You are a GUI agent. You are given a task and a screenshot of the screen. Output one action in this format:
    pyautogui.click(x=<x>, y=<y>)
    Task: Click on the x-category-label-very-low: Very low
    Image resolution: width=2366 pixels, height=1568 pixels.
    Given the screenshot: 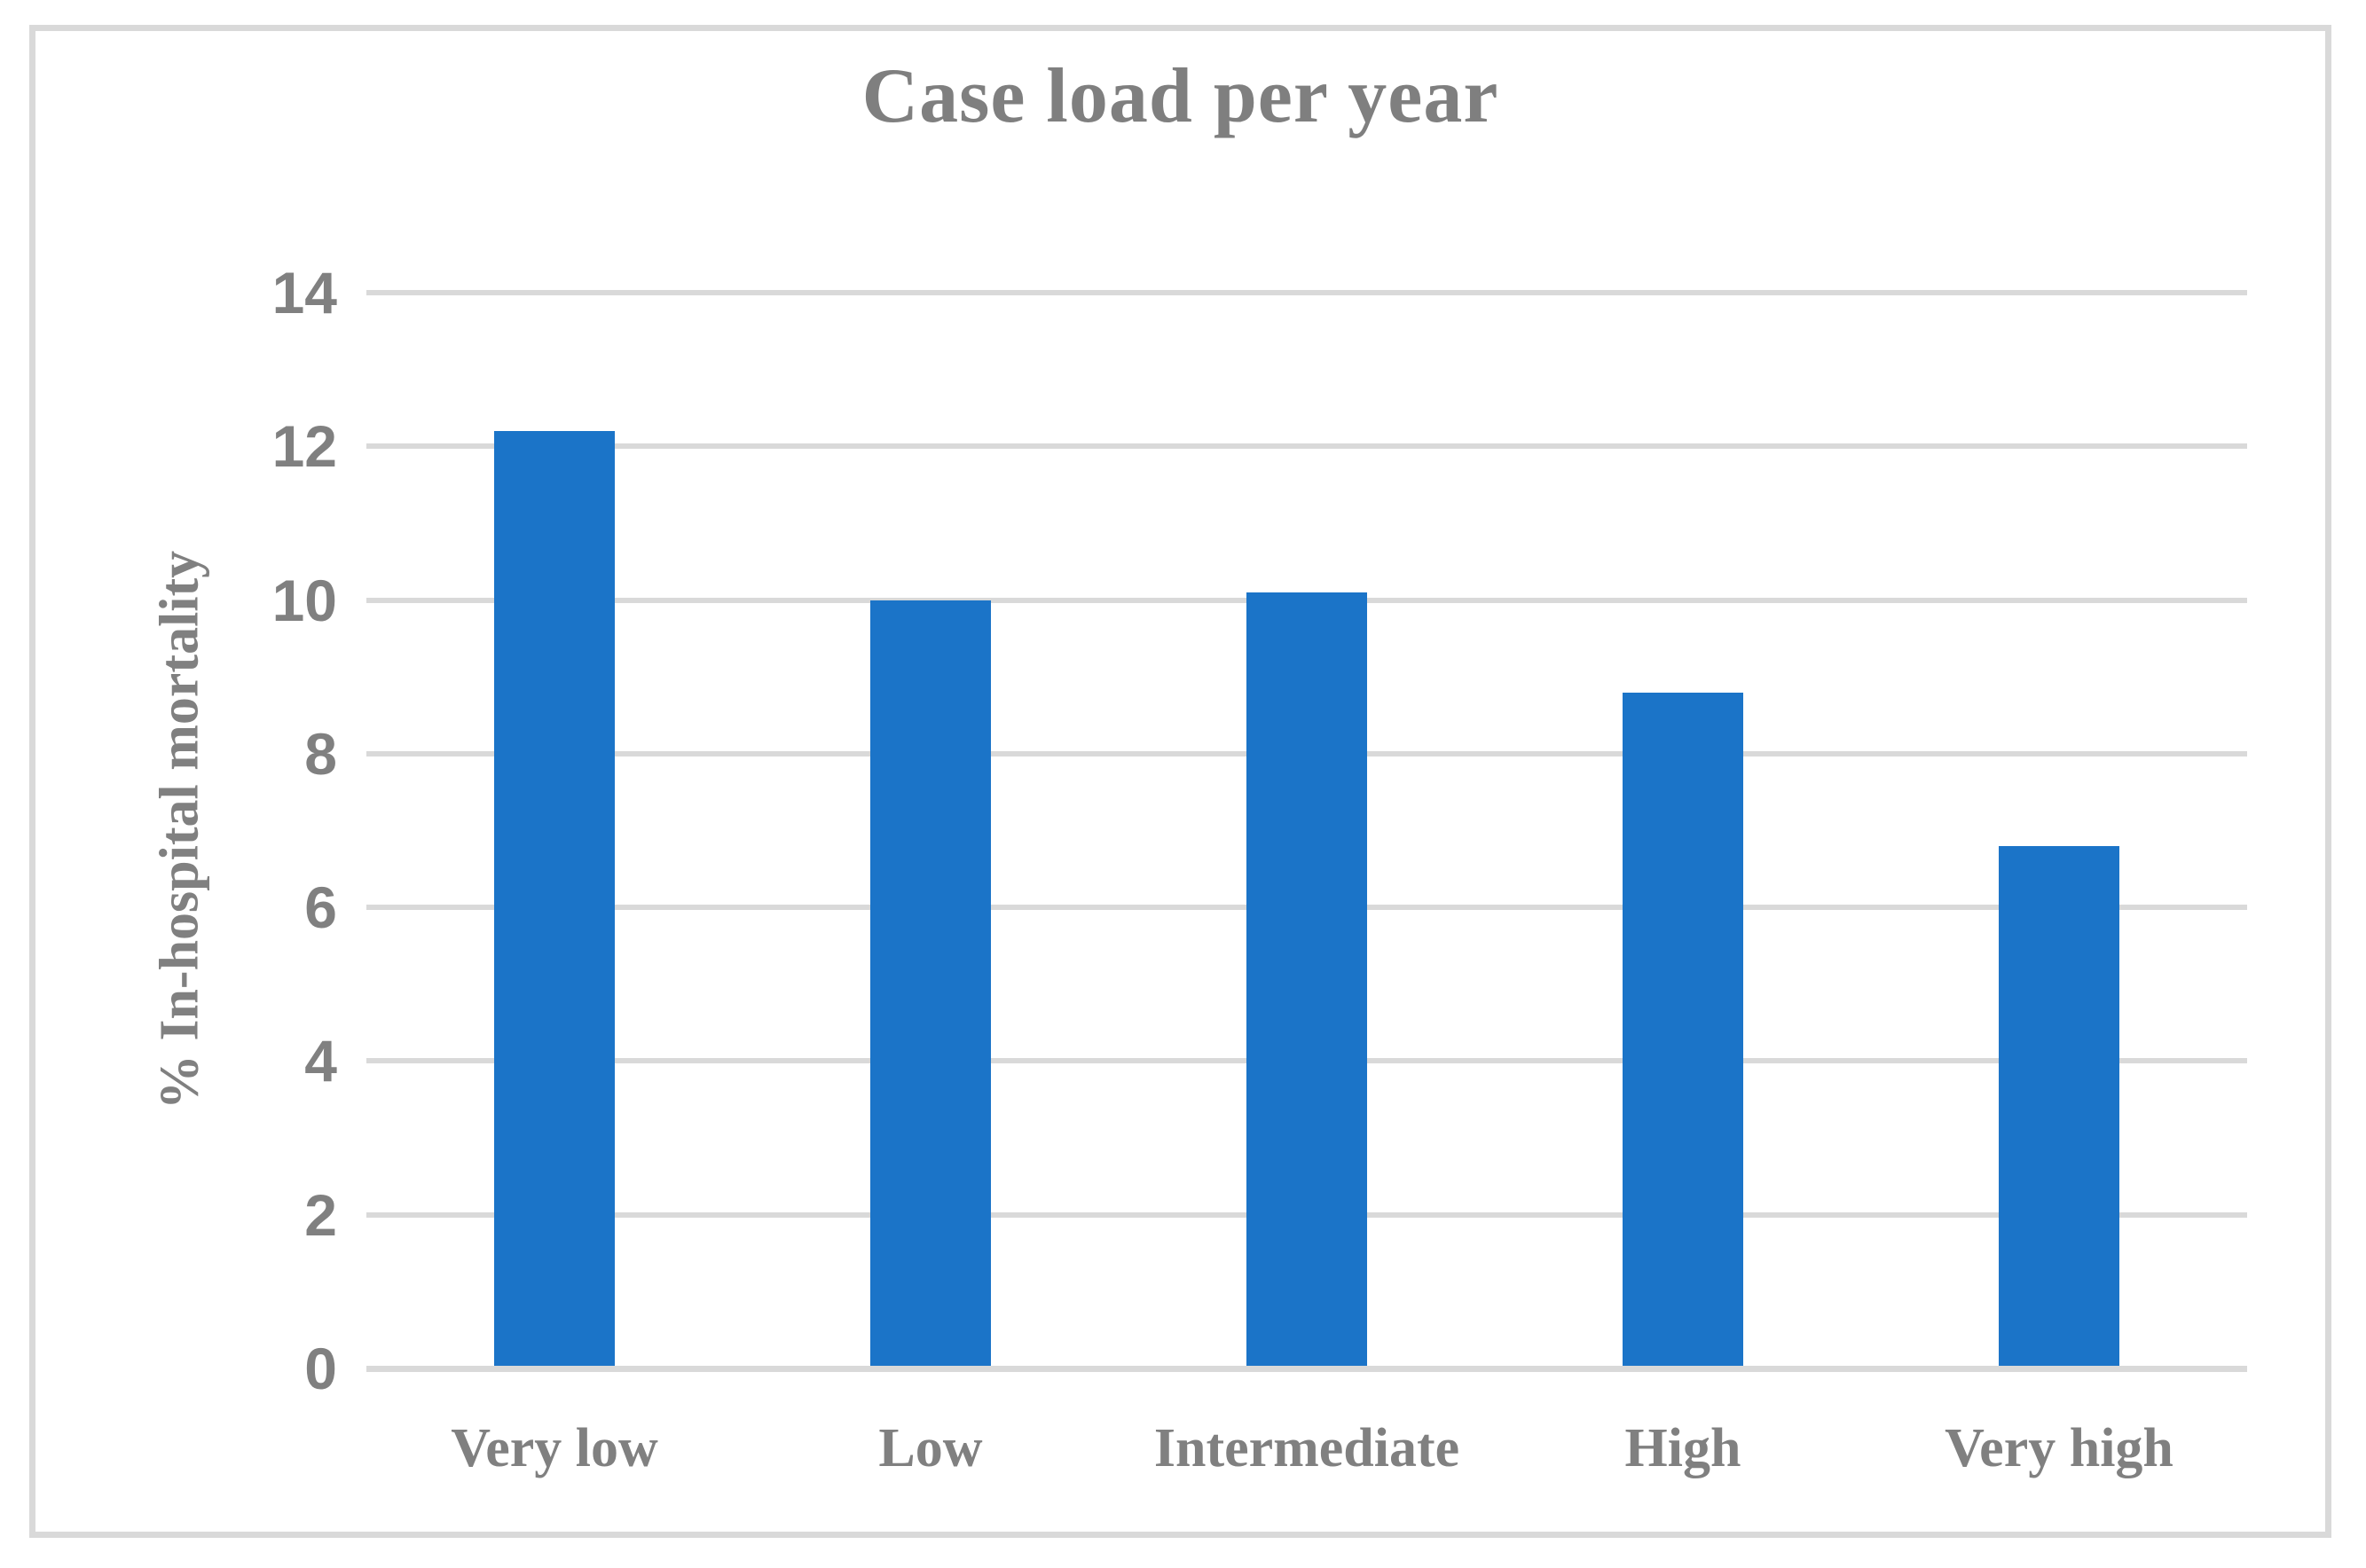 What is the action you would take?
    pyautogui.click(x=554, y=1448)
    